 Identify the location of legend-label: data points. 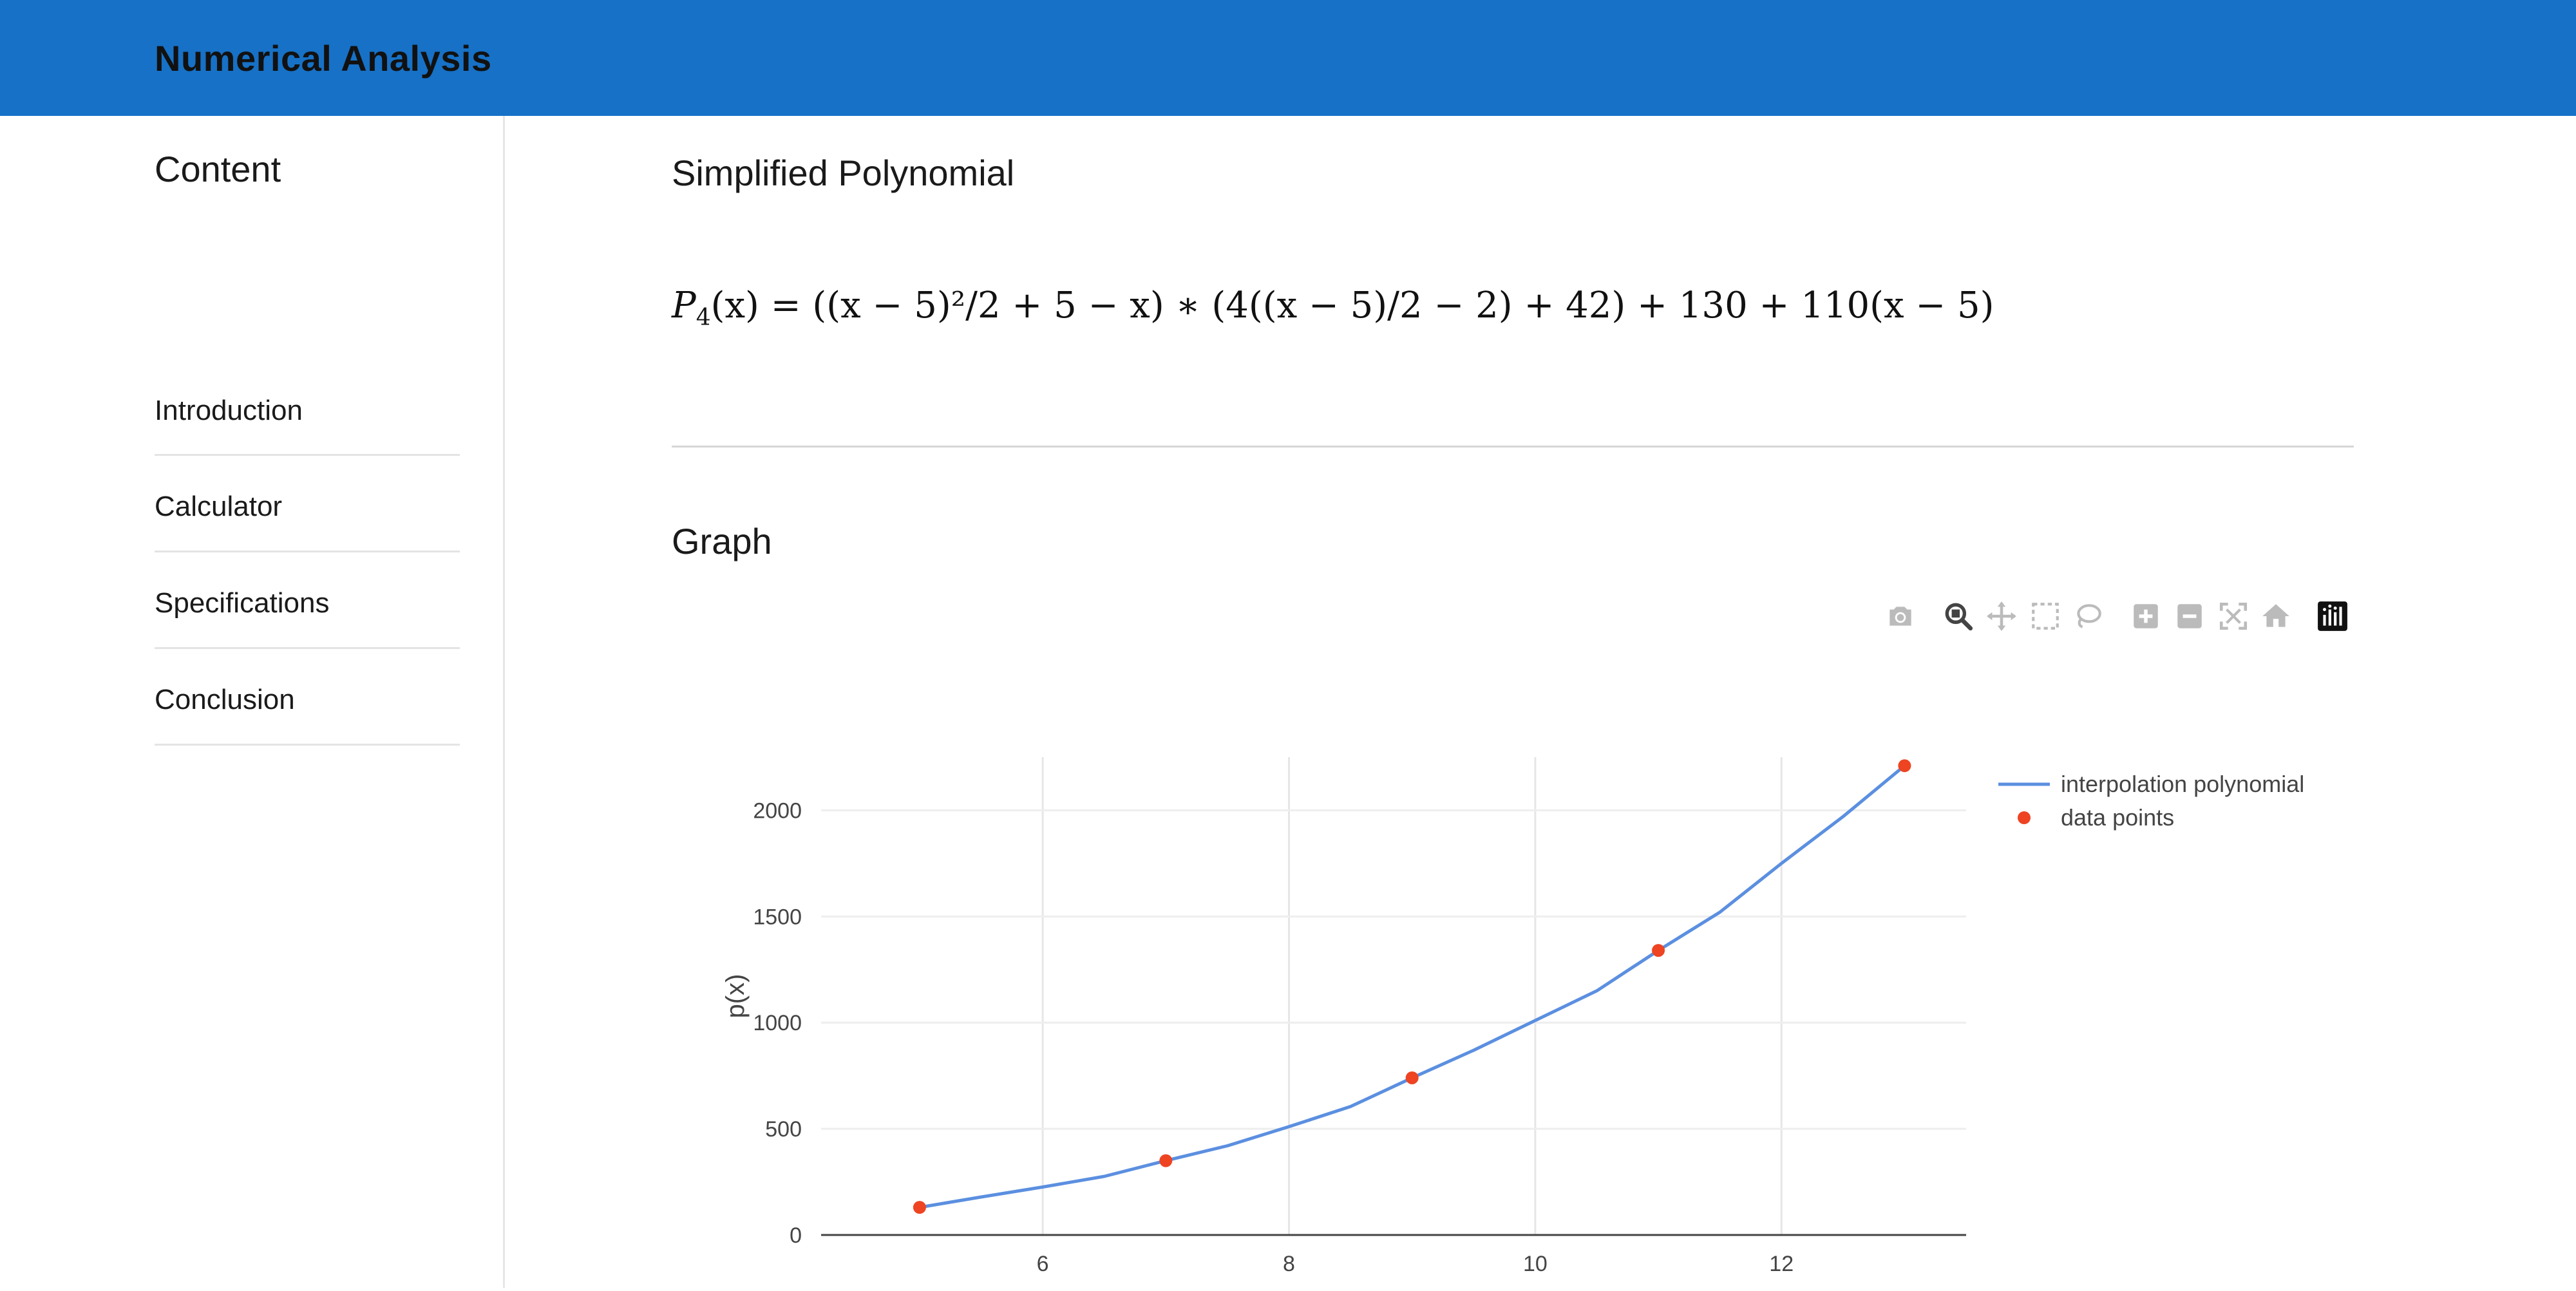
(2117, 817).